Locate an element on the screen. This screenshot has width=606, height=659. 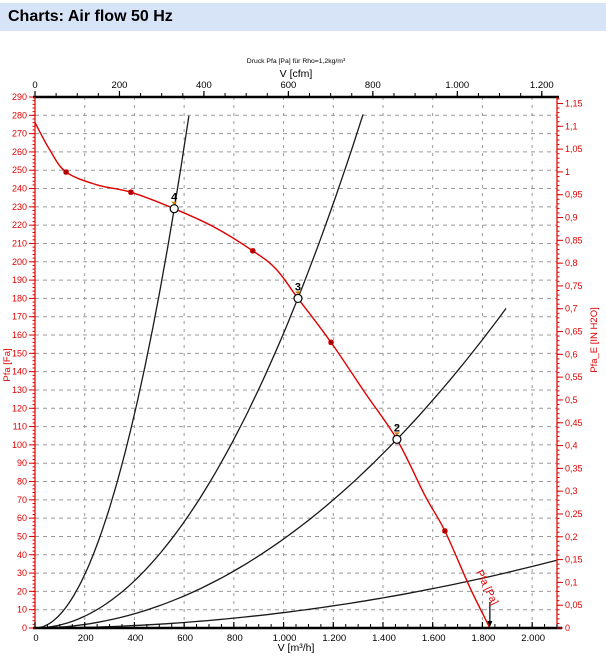
right-axis-tick-label: 0,45 is located at coordinates (574, 423).